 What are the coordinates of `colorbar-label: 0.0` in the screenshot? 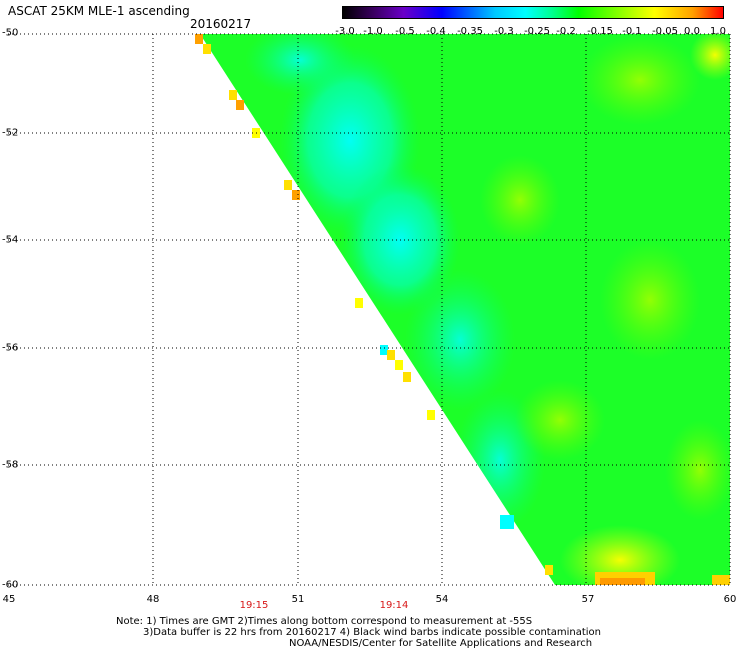 It's located at (692, 31).